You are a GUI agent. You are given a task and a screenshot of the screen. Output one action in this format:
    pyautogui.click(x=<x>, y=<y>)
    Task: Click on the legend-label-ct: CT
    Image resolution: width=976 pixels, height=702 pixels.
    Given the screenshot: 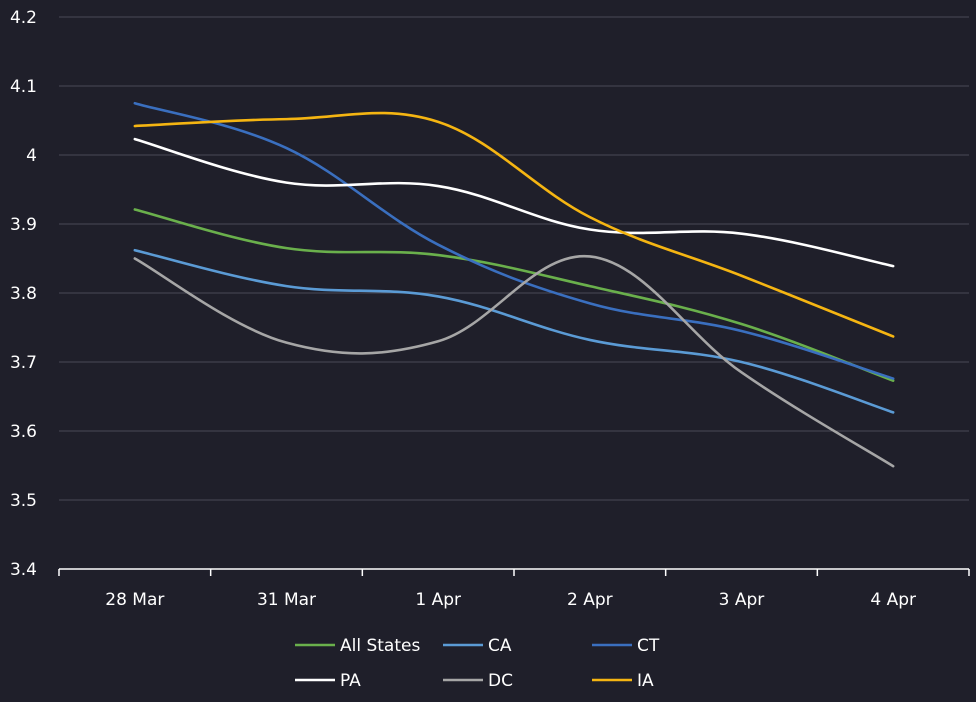 What is the action you would take?
    pyautogui.click(x=648, y=646)
    